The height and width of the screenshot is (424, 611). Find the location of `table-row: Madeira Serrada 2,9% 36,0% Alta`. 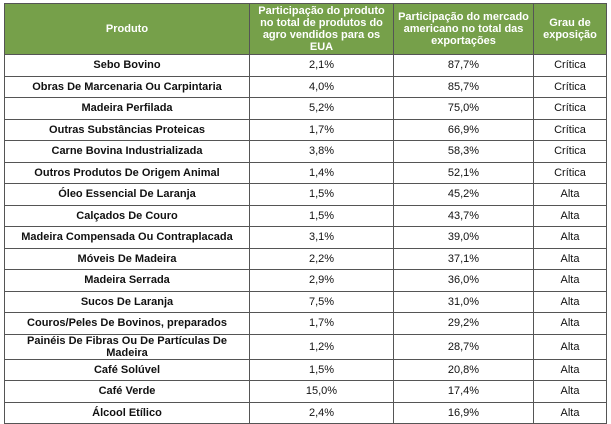

table-row: Madeira Serrada 2,9% 36,0% Alta is located at coordinates (305, 280).